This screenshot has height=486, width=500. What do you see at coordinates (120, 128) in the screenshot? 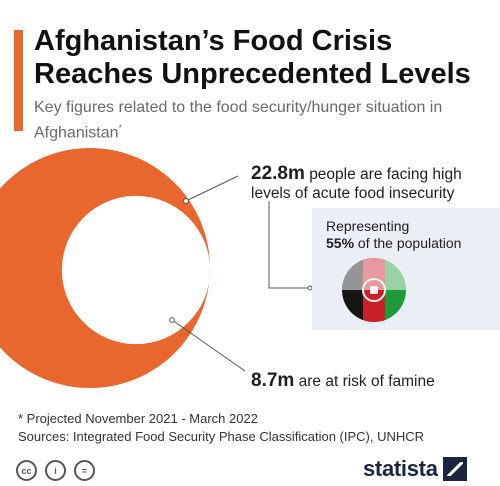
I see `subtitle-marker: *` at bounding box center [120, 128].